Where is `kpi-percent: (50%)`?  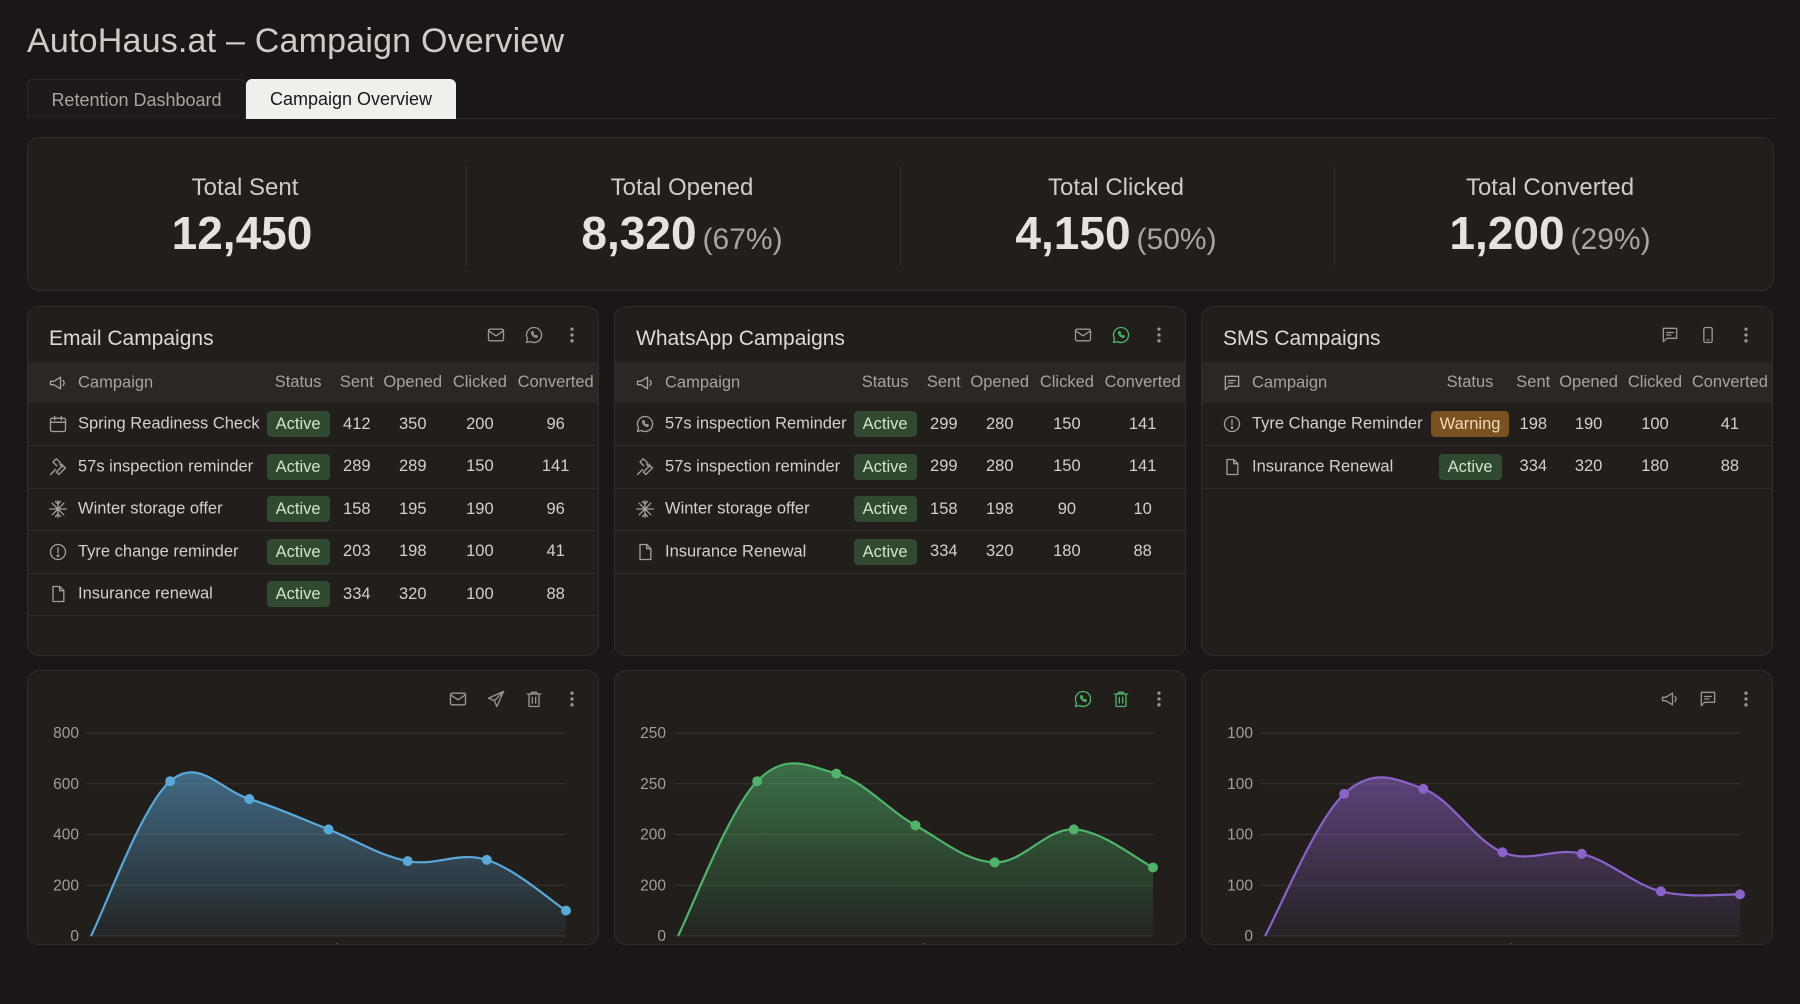
kpi-percent: (50%) is located at coordinates (1176, 239).